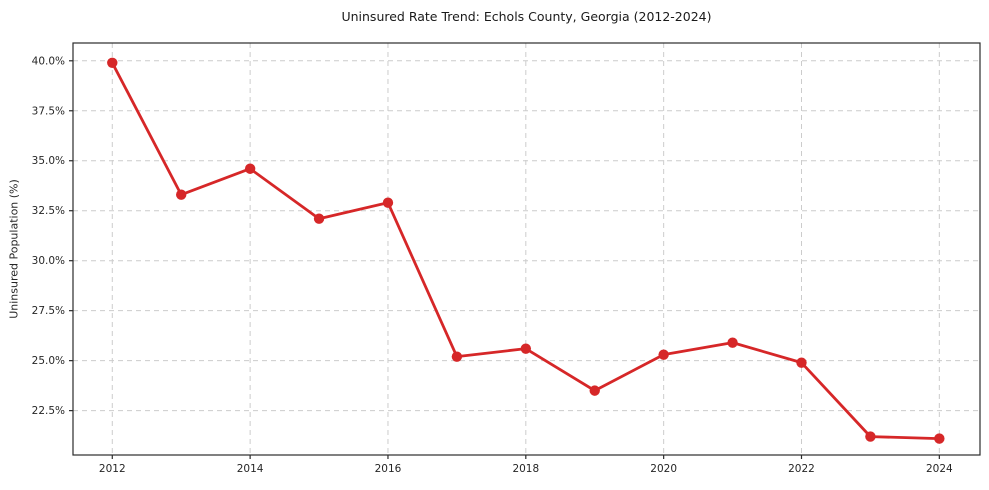  Describe the element at coordinates (663, 469) in the screenshot. I see `x-tick-label: 2020` at that location.